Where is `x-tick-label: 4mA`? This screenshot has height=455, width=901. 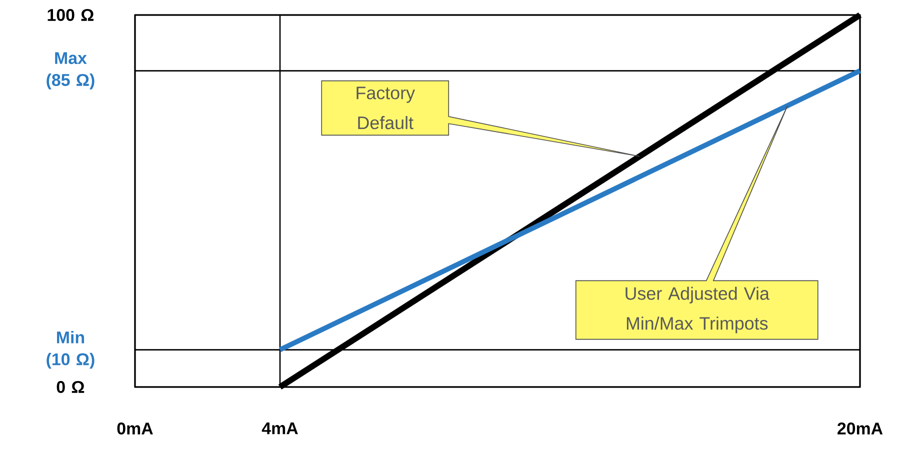 x-tick-label: 4mA is located at coordinates (280, 428).